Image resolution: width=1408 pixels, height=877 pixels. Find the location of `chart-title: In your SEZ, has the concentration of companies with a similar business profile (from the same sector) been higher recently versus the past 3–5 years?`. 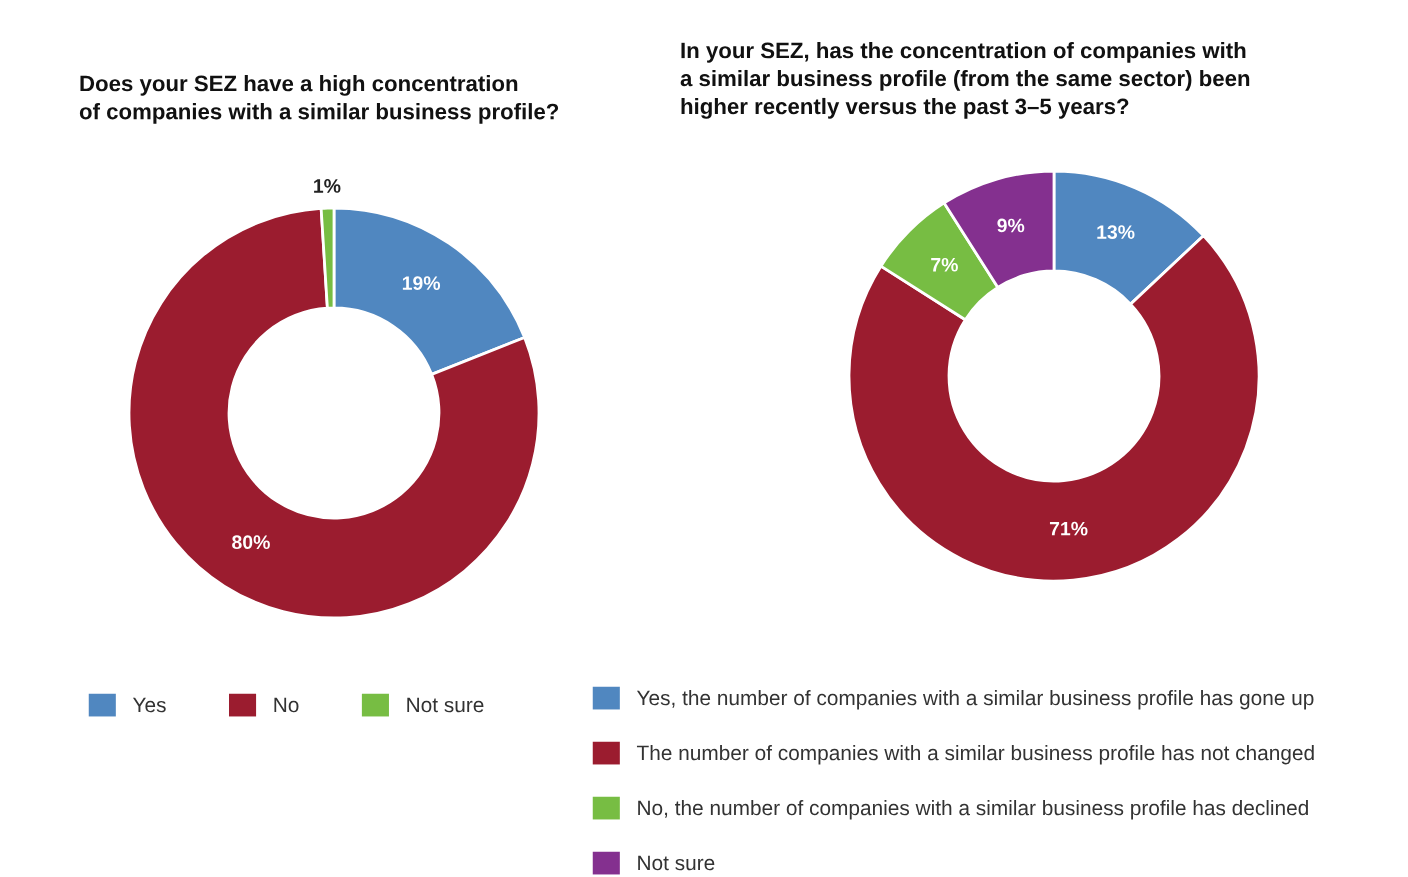

chart-title: In your SEZ, has the concentration of companies with a similar business profile (from the same sector) been higher recently versus the past 3–5 years? is located at coordinates (965, 80).